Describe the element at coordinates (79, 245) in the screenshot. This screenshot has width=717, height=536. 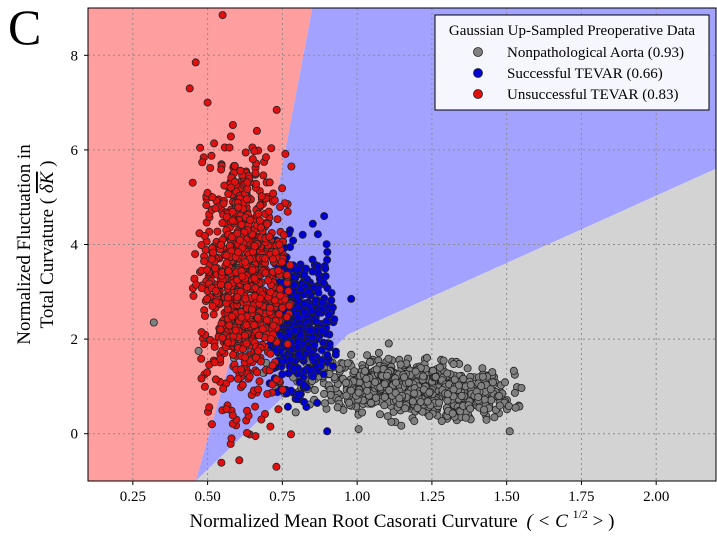
I see `y-axis-ticks: 0 2 4 6 8` at that location.